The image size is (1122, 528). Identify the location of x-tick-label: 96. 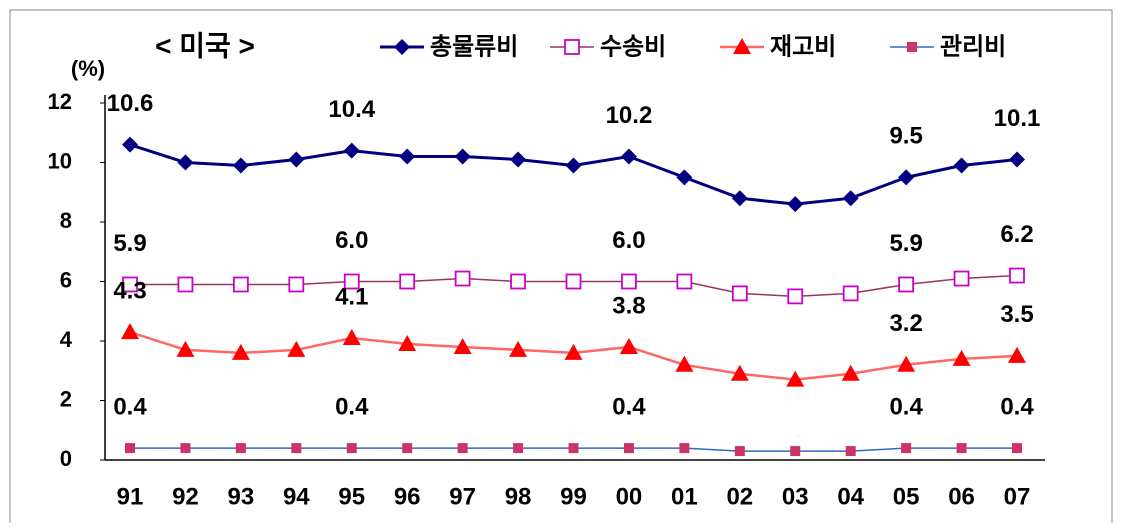
(407, 496).